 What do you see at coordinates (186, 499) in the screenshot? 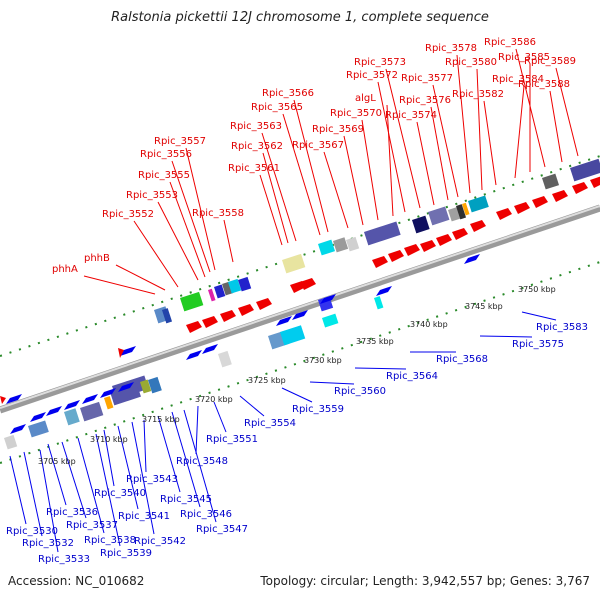
I see `gene-label-rpic-3545: Rpic_3545` at bounding box center [186, 499].